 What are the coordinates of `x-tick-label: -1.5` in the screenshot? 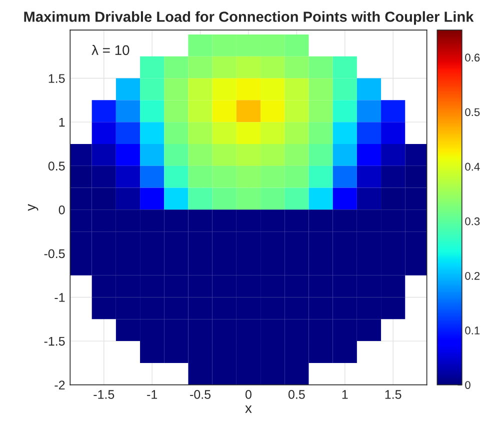 It's located at (104, 394).